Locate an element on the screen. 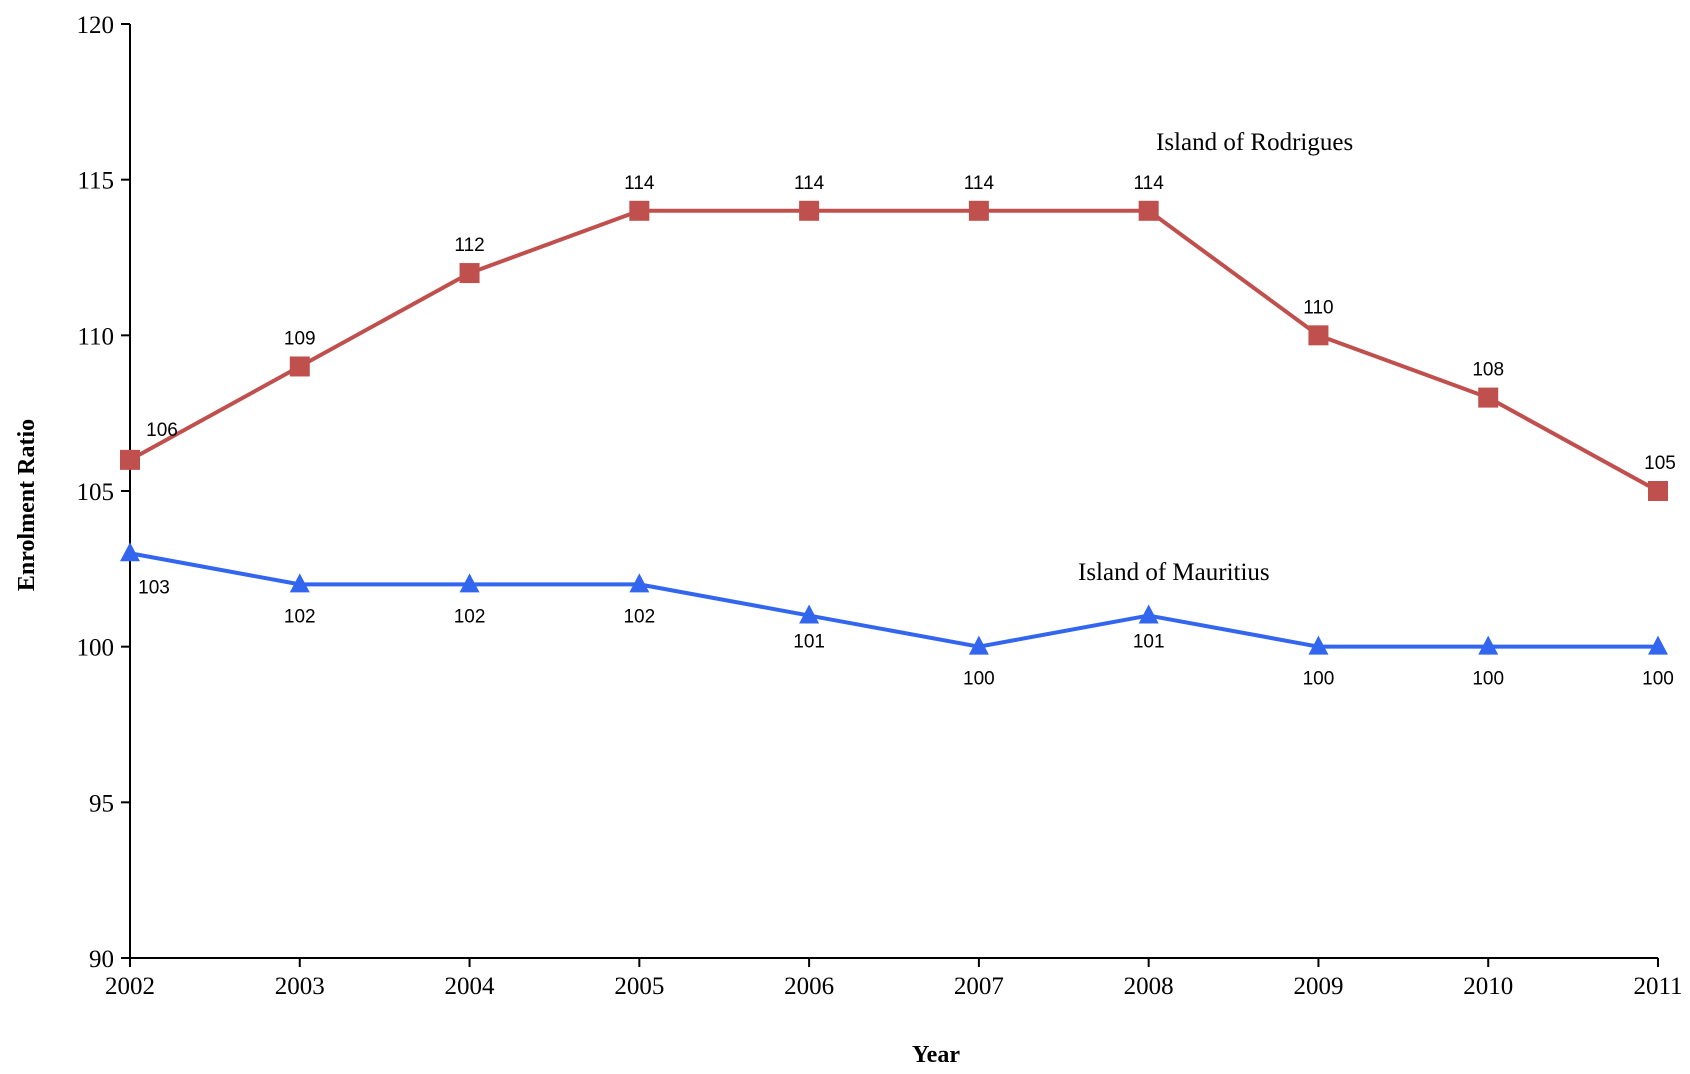 Image resolution: width=1690 pixels, height=1074 pixels. data-label: 110 is located at coordinates (1318, 307).